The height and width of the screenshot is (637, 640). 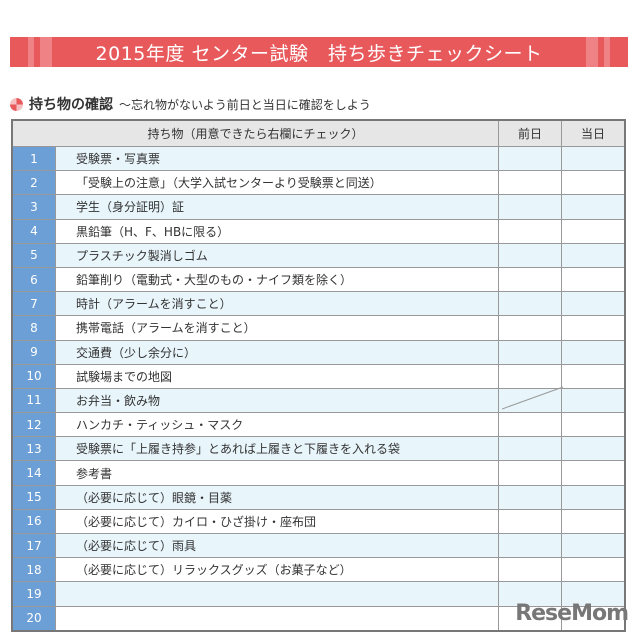 What do you see at coordinates (277, 279) in the screenshot?
I see `row-item: 鉛筆削り（電動式・大型のもの・ナイフ類を除く）` at bounding box center [277, 279].